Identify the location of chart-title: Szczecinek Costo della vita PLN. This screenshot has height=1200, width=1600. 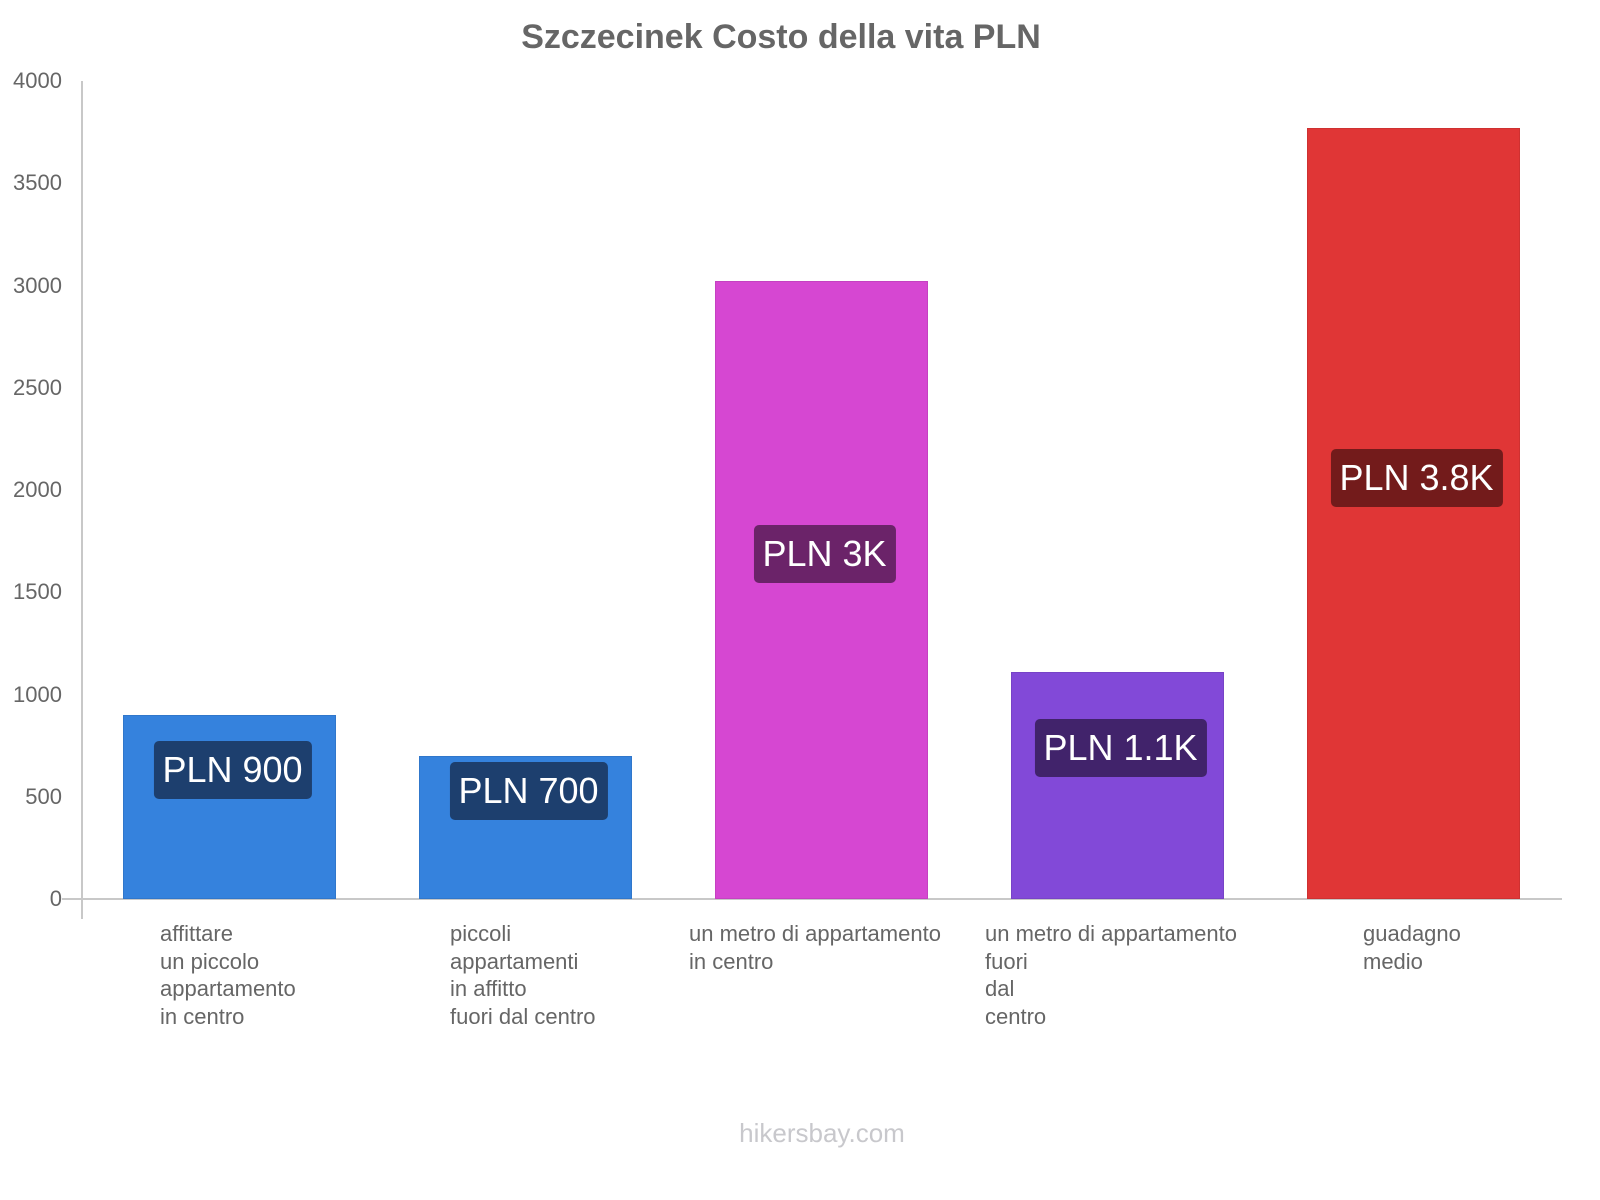
(781, 37).